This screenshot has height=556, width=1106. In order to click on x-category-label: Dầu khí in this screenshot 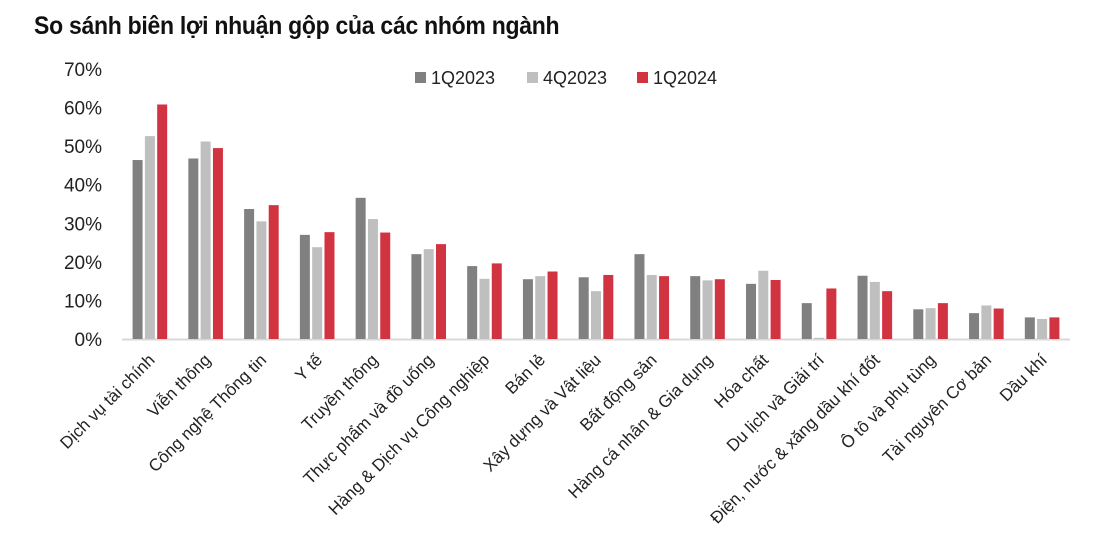, I will do `click(1023, 377)`.